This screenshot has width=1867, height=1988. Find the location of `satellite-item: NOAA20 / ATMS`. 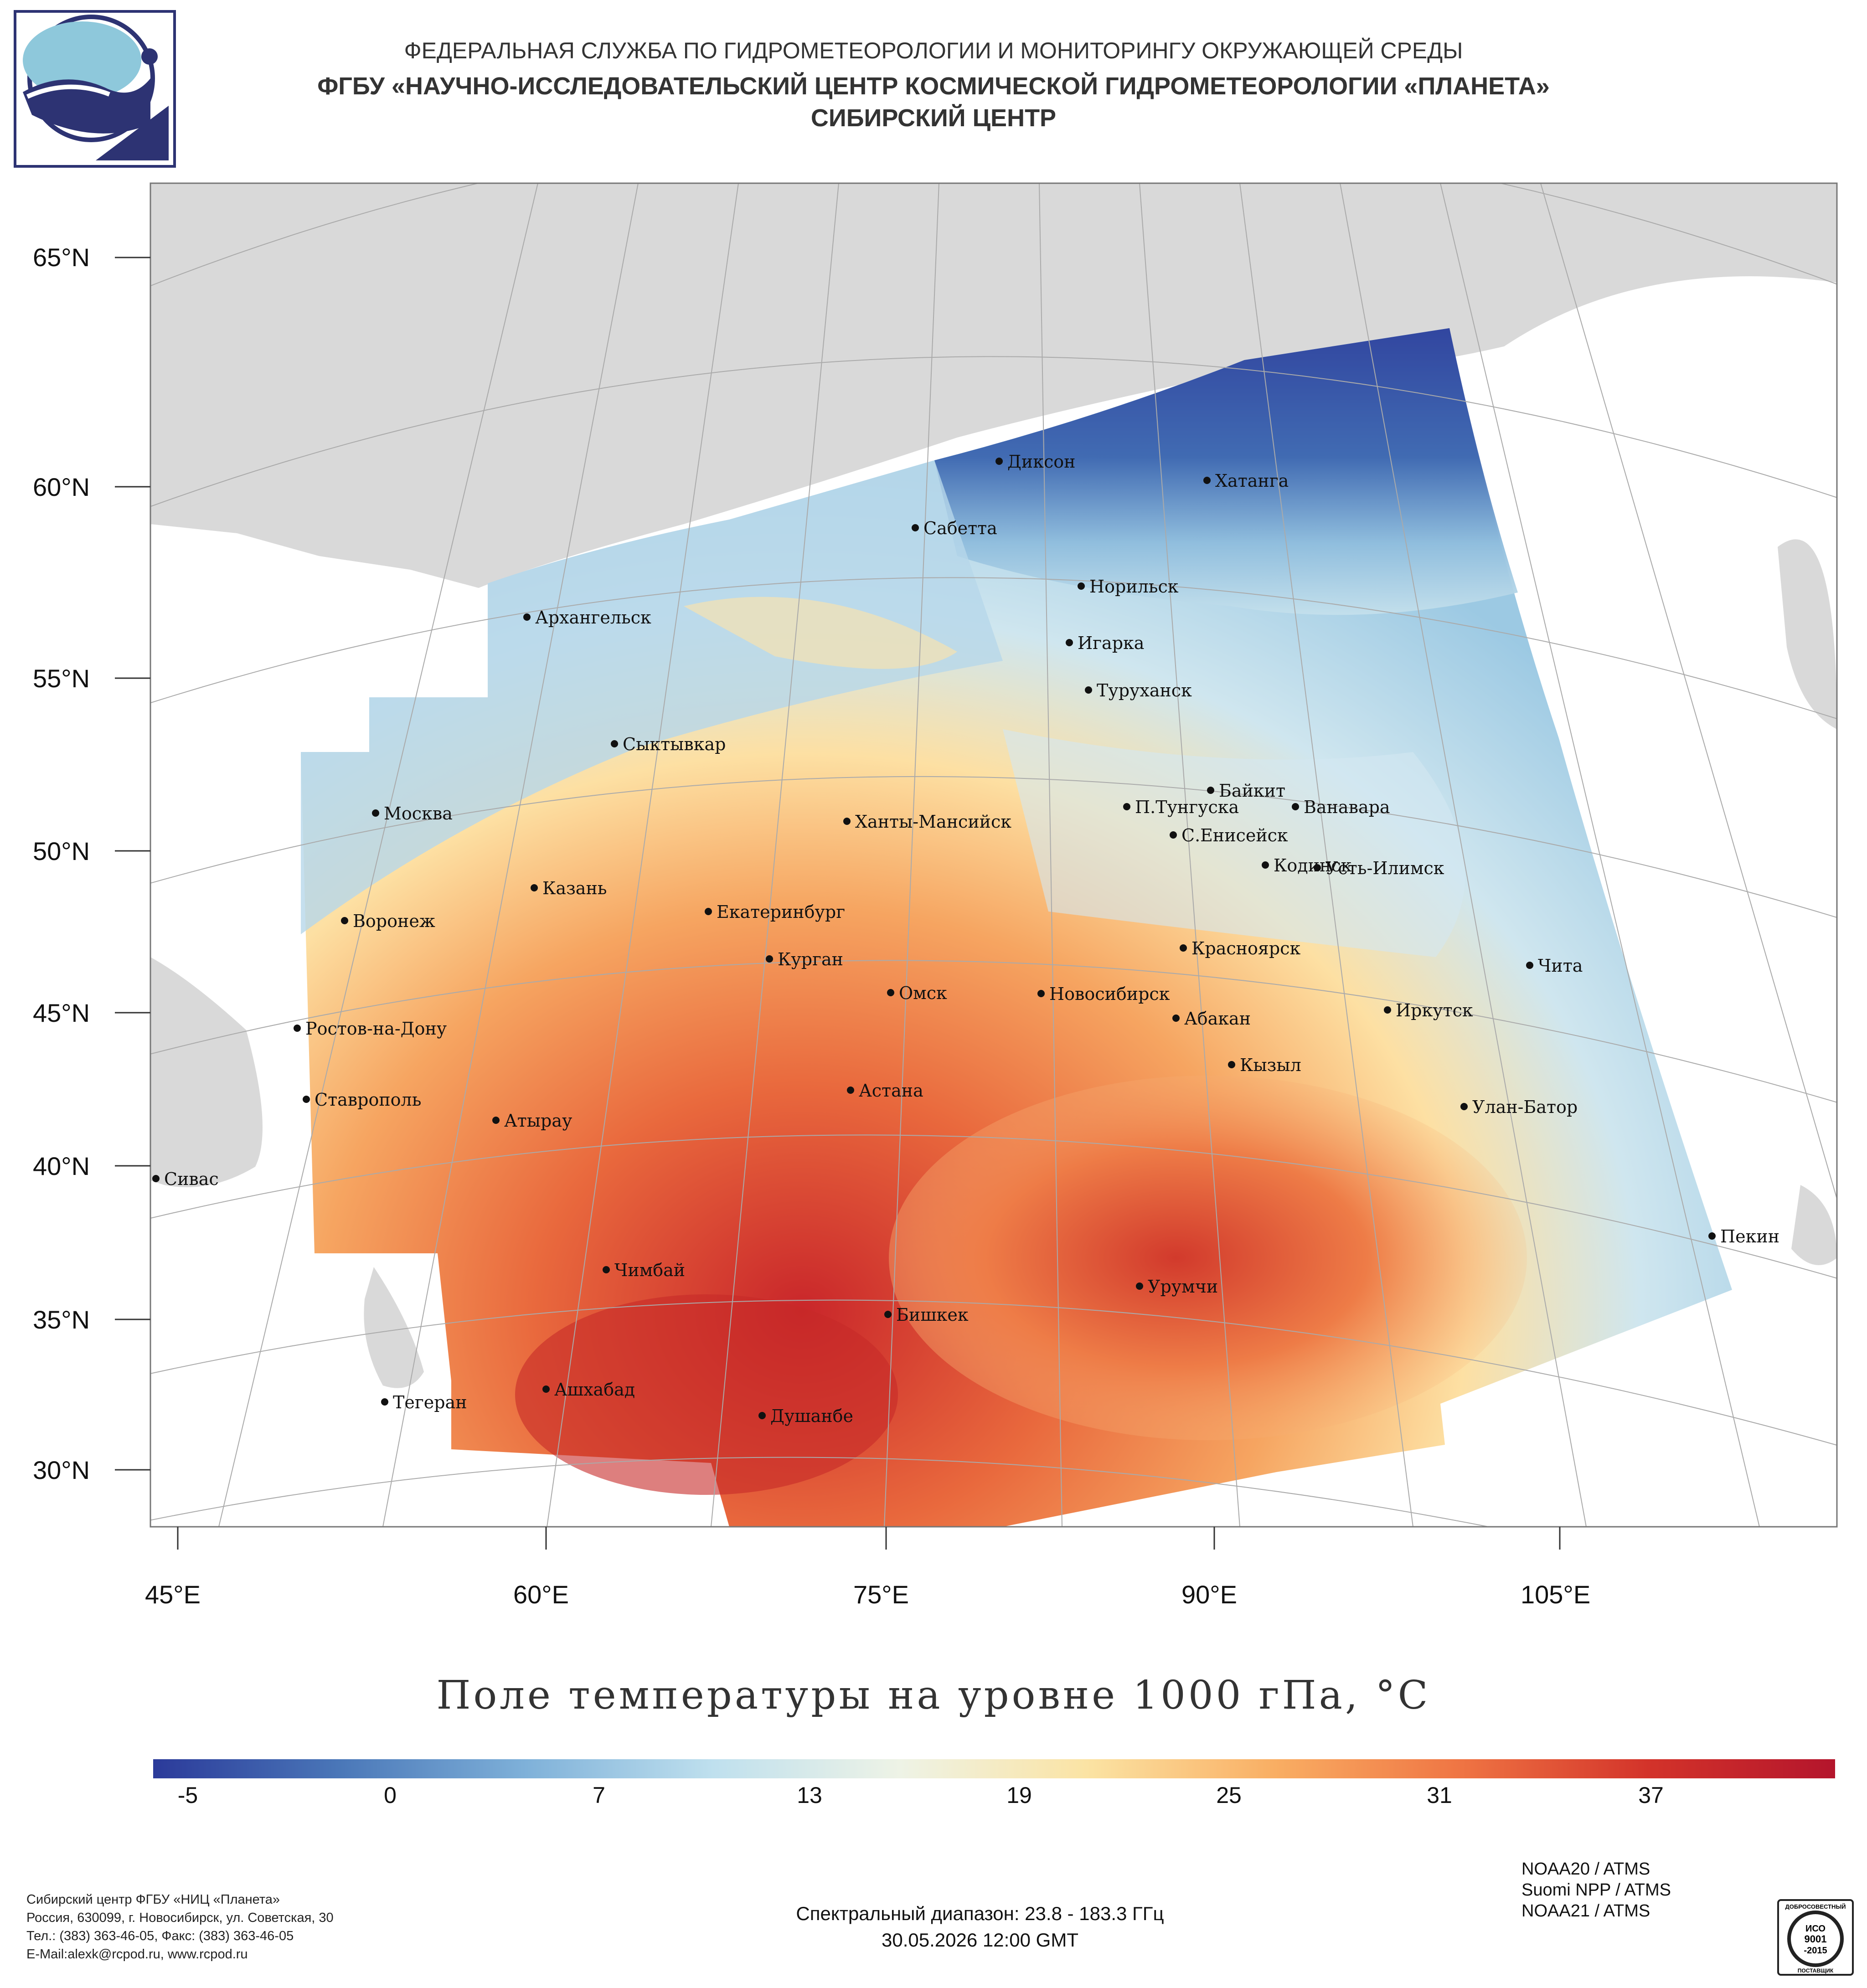

satellite-item: NOAA20 / ATMS is located at coordinates (1585, 1869).